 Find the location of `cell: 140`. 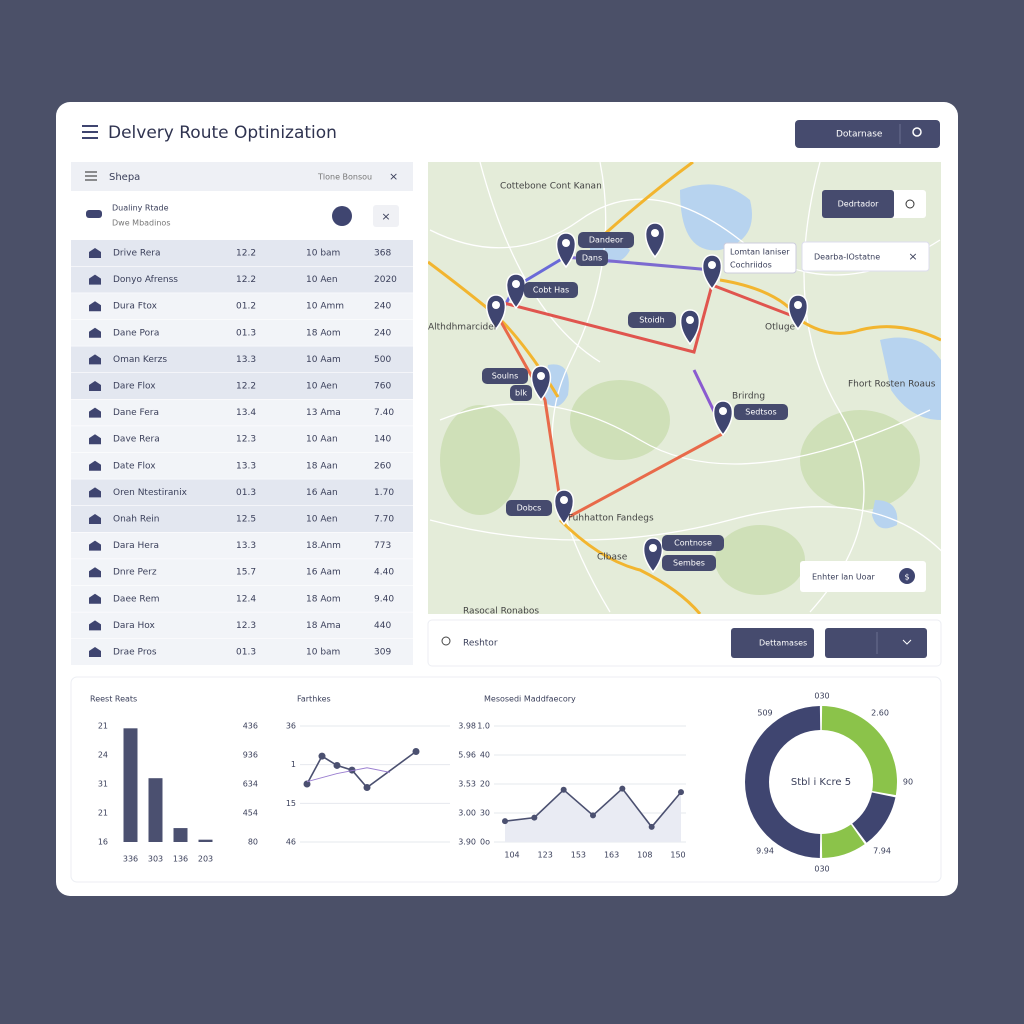

cell: 140 is located at coordinates (382, 440).